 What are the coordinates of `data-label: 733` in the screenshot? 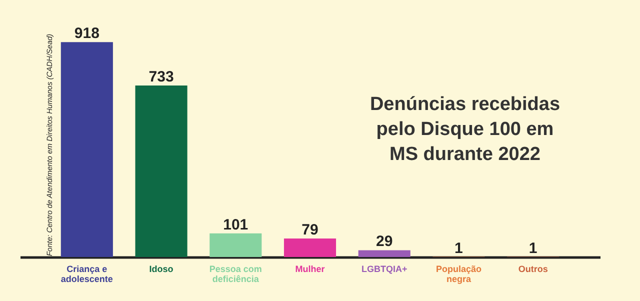 It's located at (161, 77).